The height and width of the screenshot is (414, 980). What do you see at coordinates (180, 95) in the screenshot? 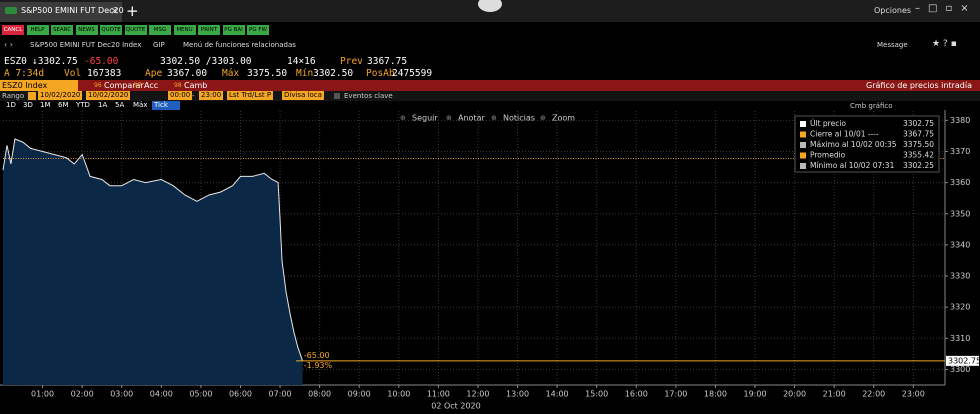
I see `start-time: 00:00` at bounding box center [180, 95].